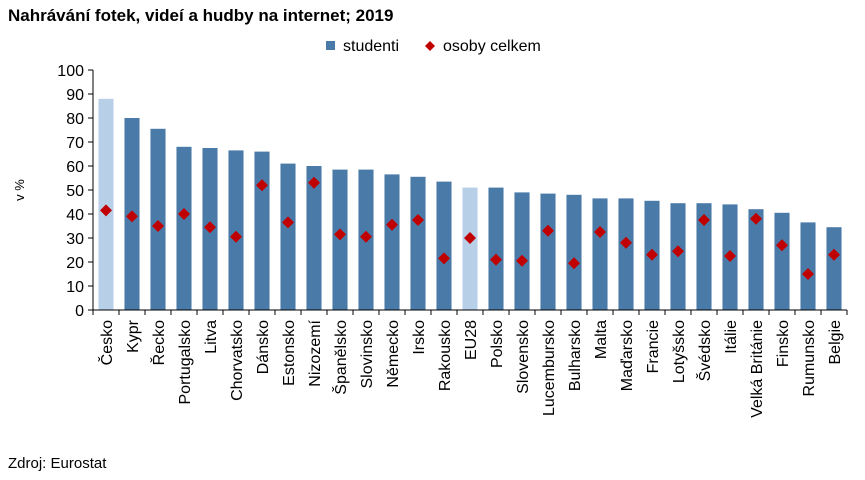 This screenshot has width=865, height=480. Describe the element at coordinates (418, 243) in the screenshot. I see `bar-irsko` at that location.